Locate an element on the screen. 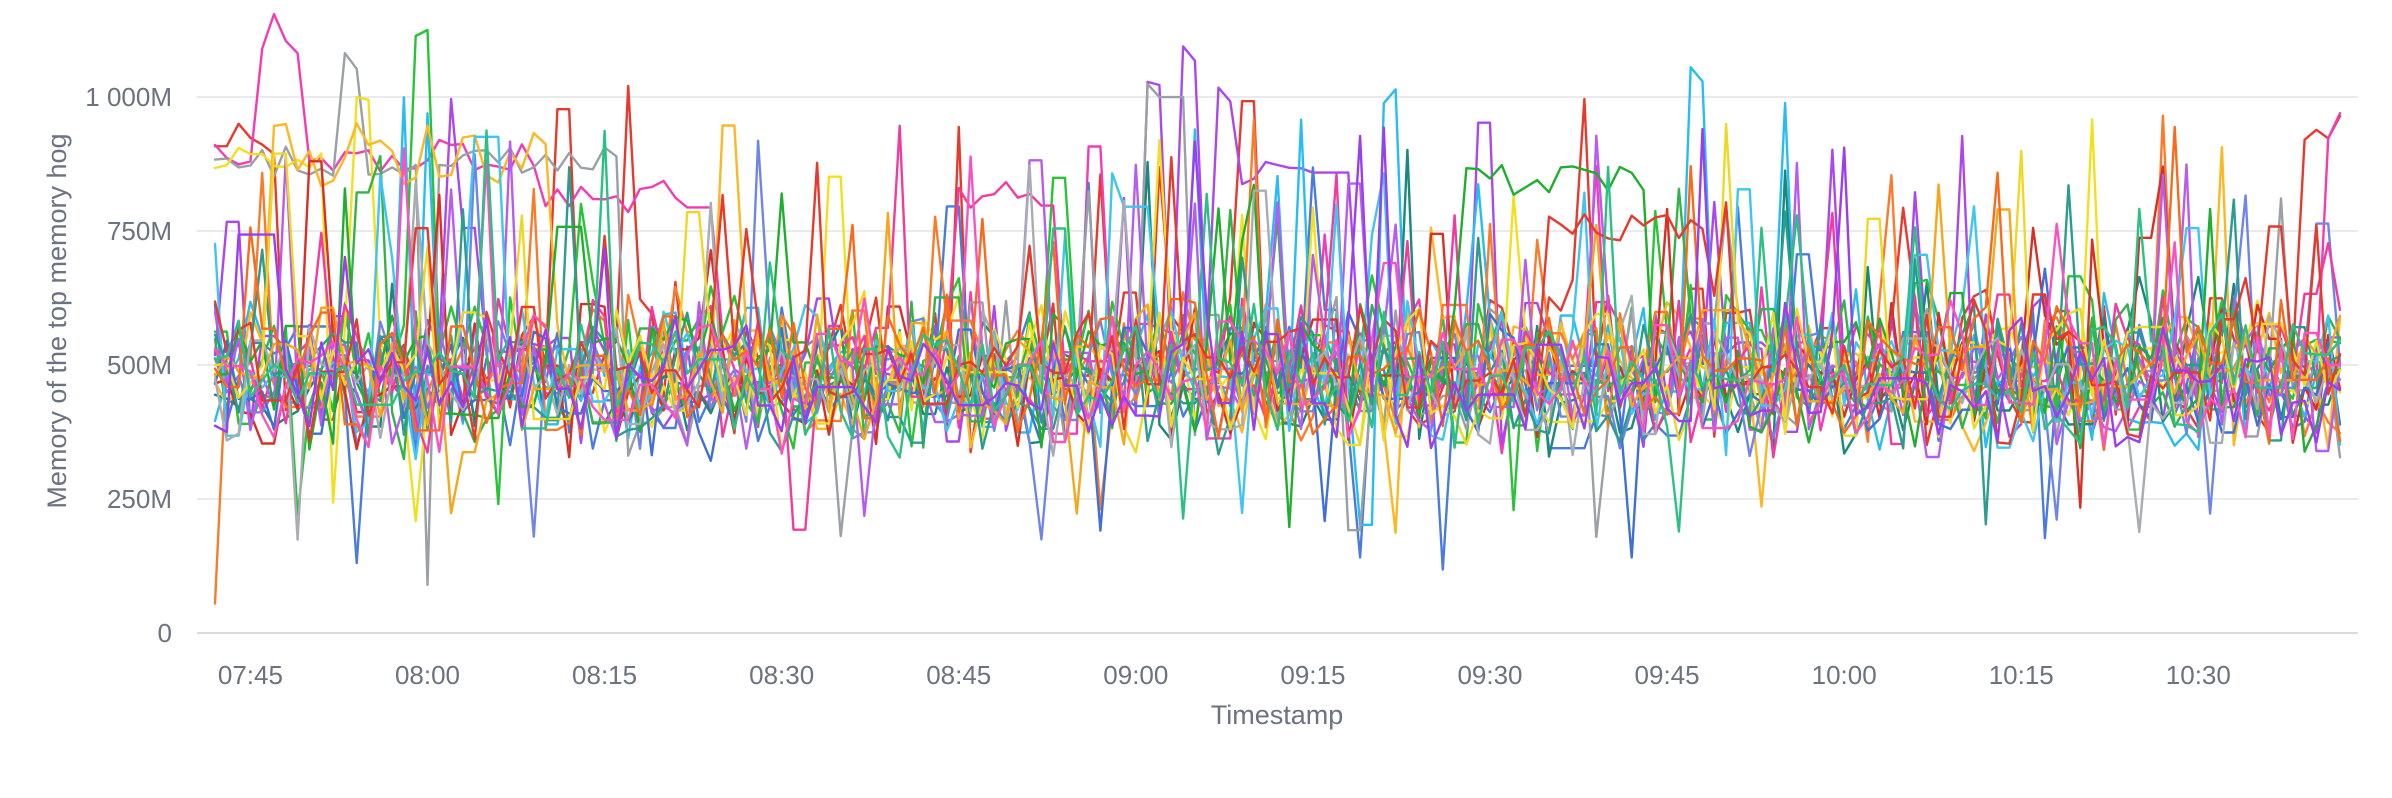 The image size is (2392, 798). x-tick-label: 09:00 is located at coordinates (1135, 675).